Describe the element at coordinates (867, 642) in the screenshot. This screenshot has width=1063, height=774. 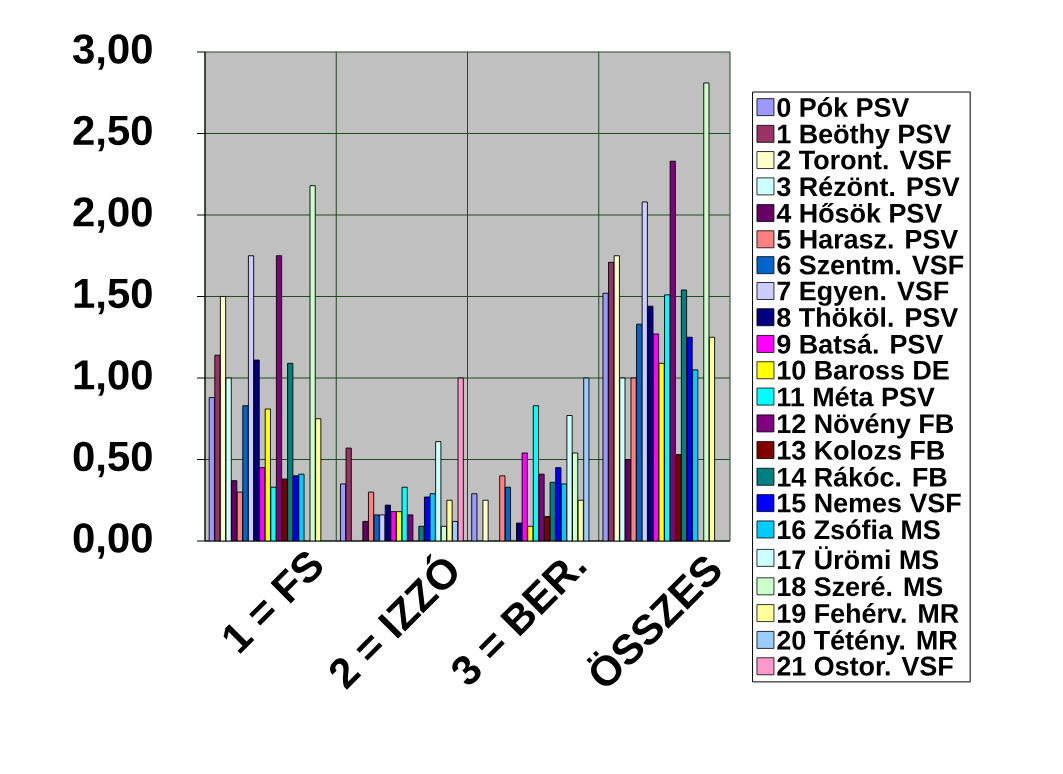
I see `legend-label: 20 Tétény. MR` at that location.